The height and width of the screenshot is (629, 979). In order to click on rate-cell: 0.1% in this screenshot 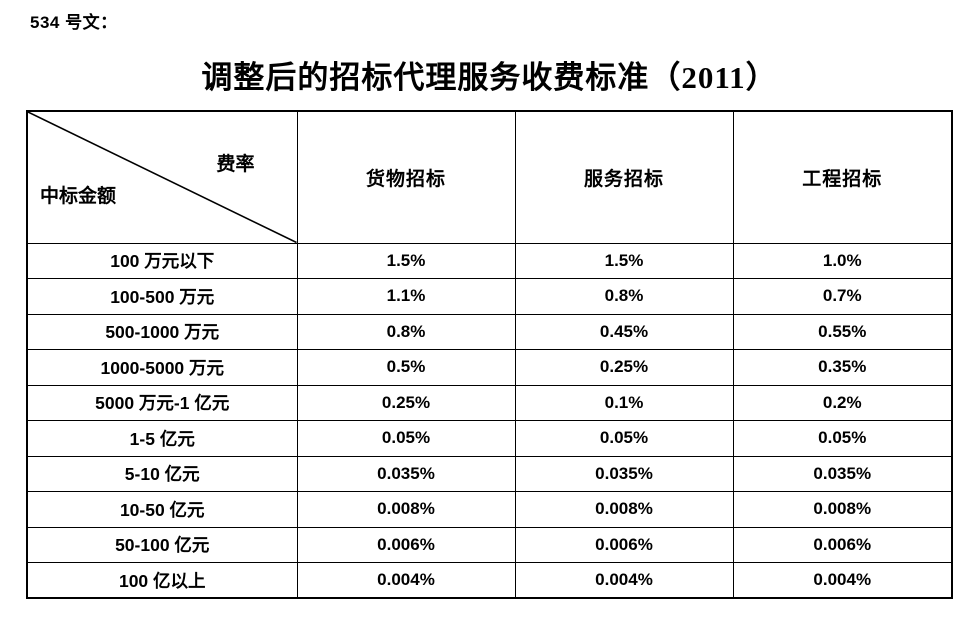, I will do `click(624, 402)`.